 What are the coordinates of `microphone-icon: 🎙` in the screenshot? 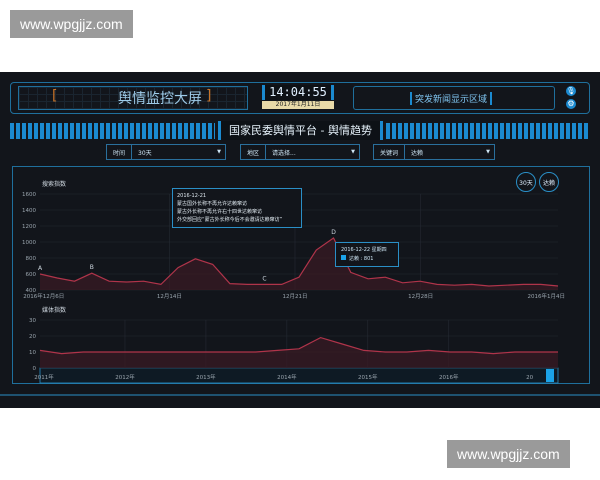 It's located at (571, 91).